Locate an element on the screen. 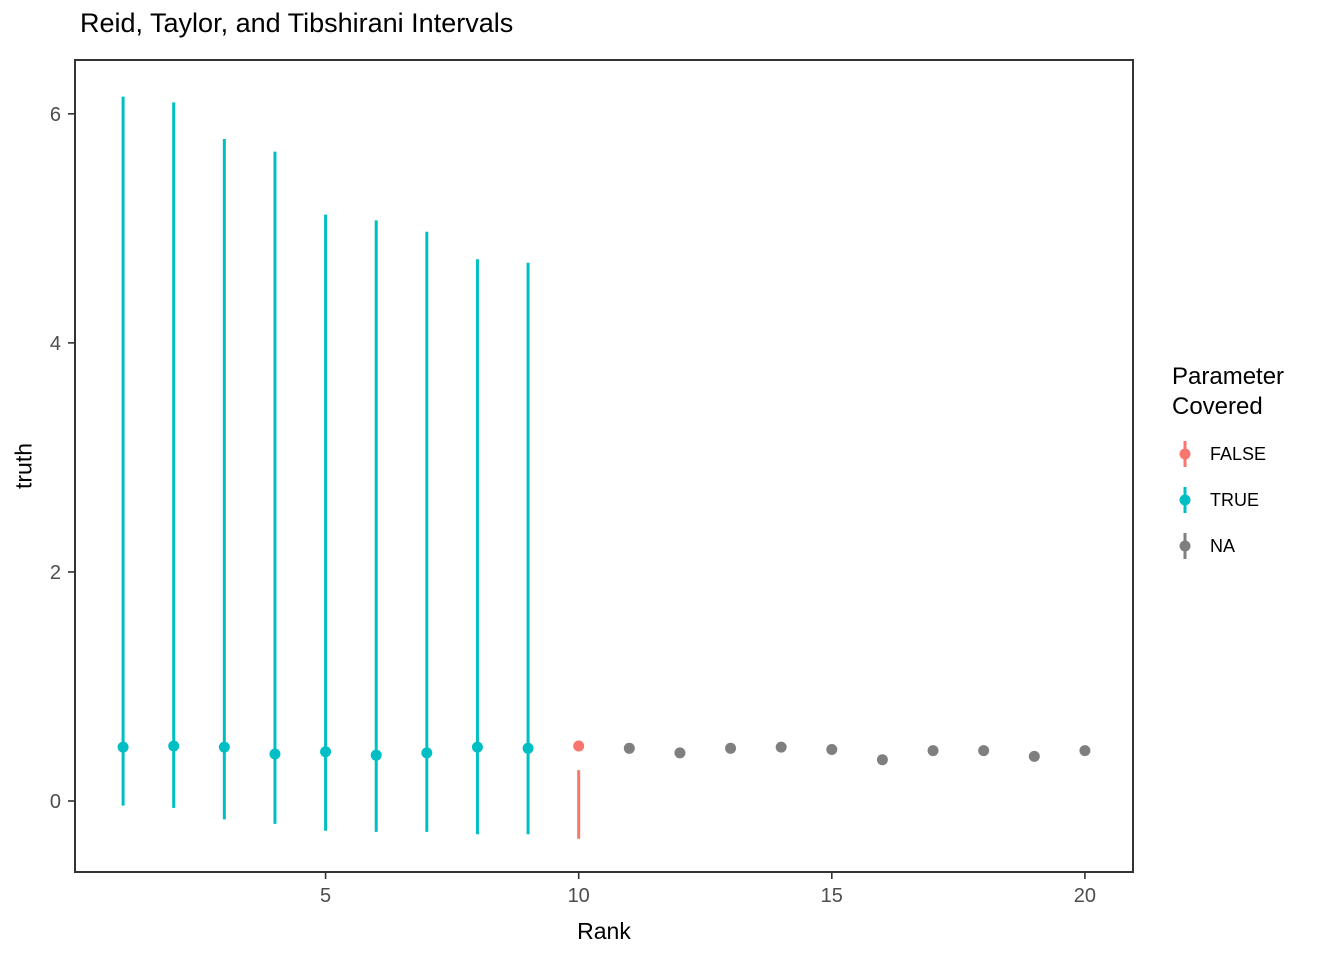 This screenshot has height=960, width=1344. legend-entry-true: TRUE is located at coordinates (1258, 500).